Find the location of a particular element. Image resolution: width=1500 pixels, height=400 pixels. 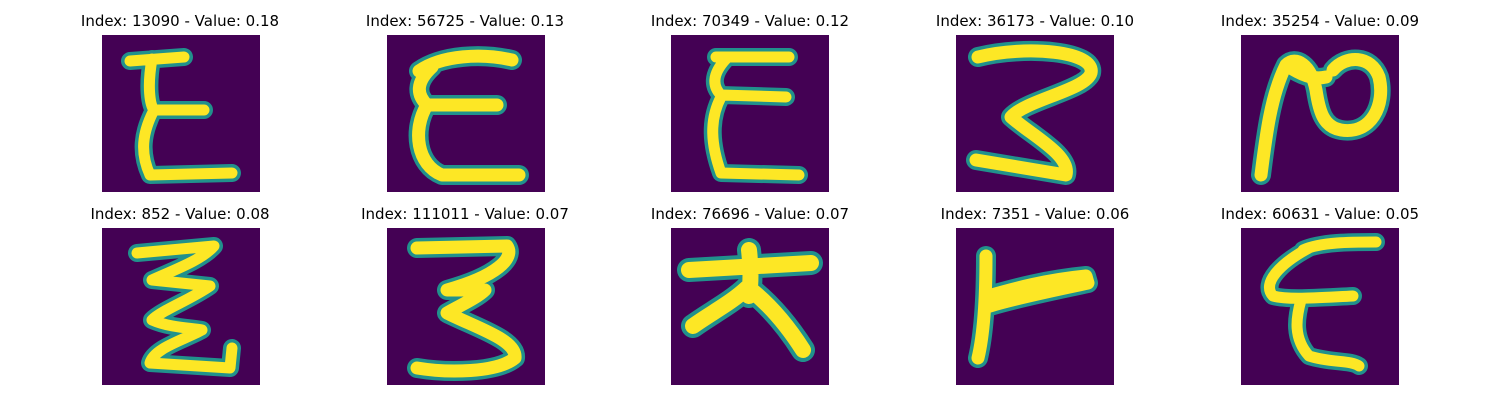

panel-1: Index: 13090 - Value: 0.18 is located at coordinates (180, 96).